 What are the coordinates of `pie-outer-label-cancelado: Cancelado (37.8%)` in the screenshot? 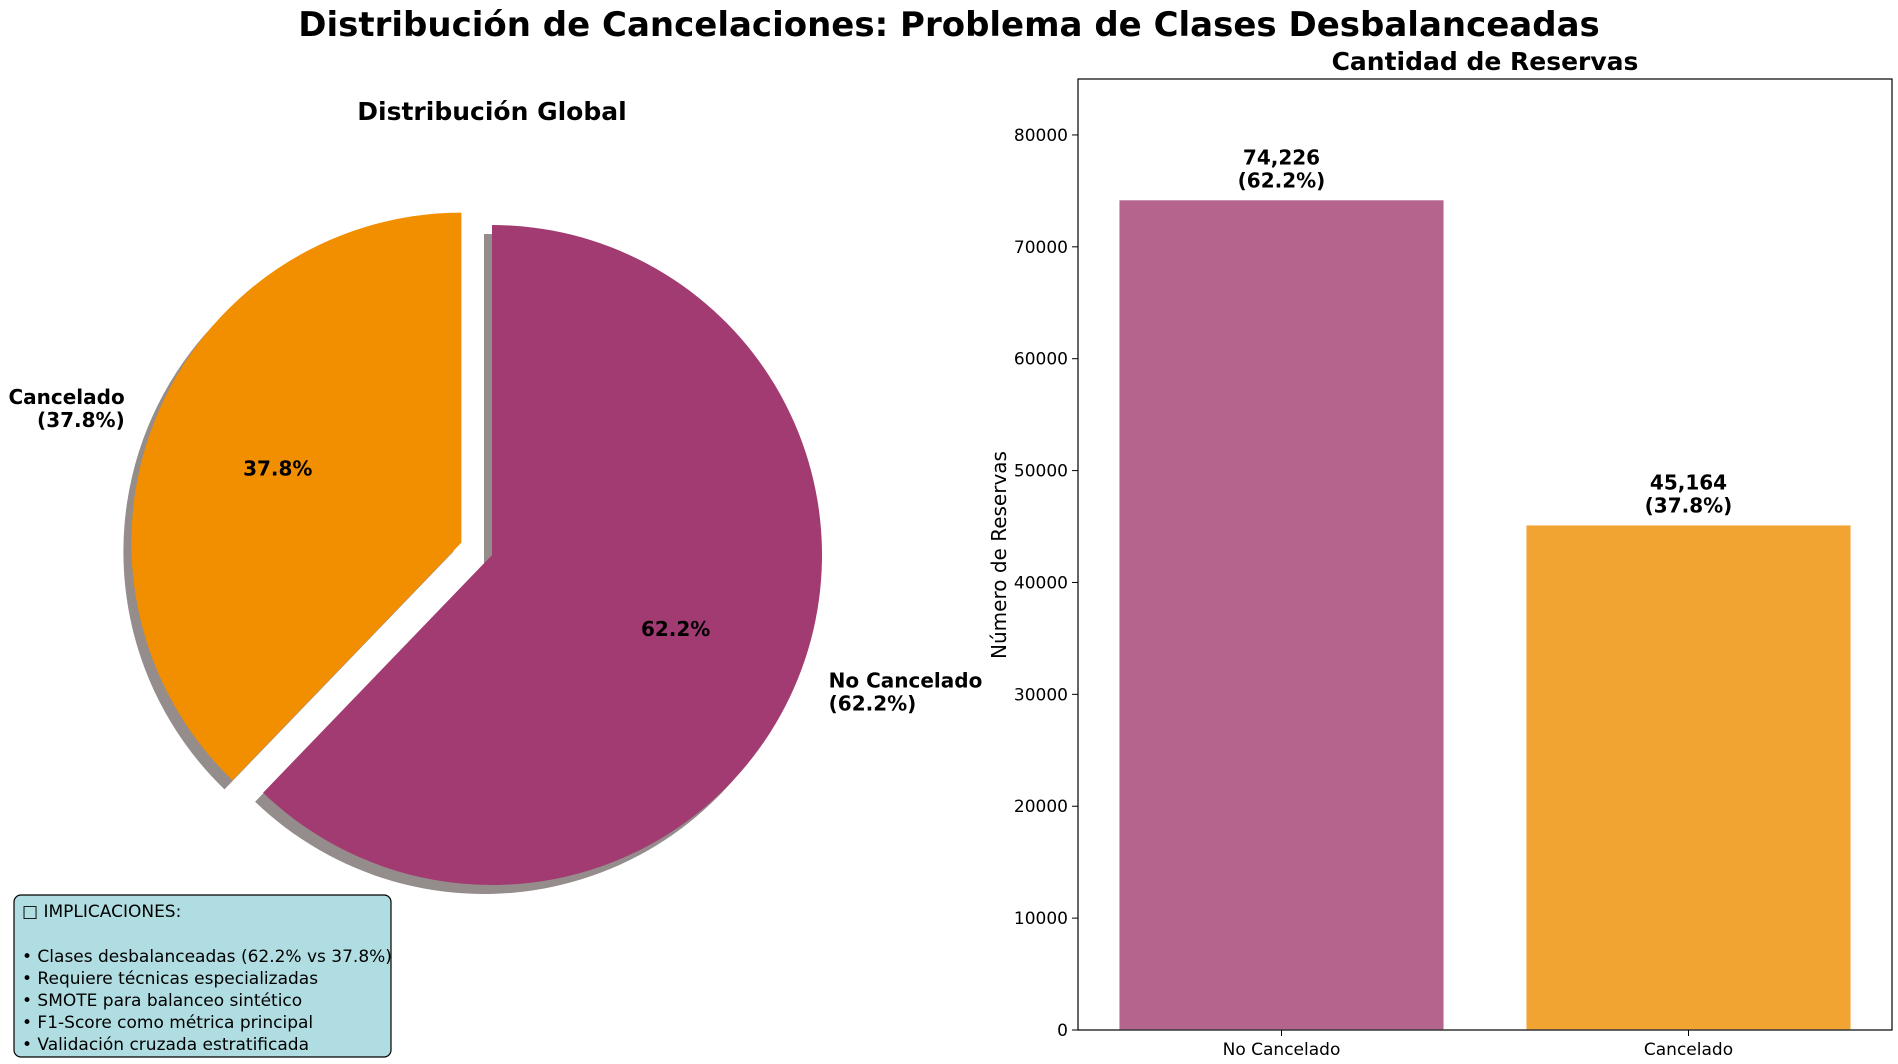 It's located at (66, 408).